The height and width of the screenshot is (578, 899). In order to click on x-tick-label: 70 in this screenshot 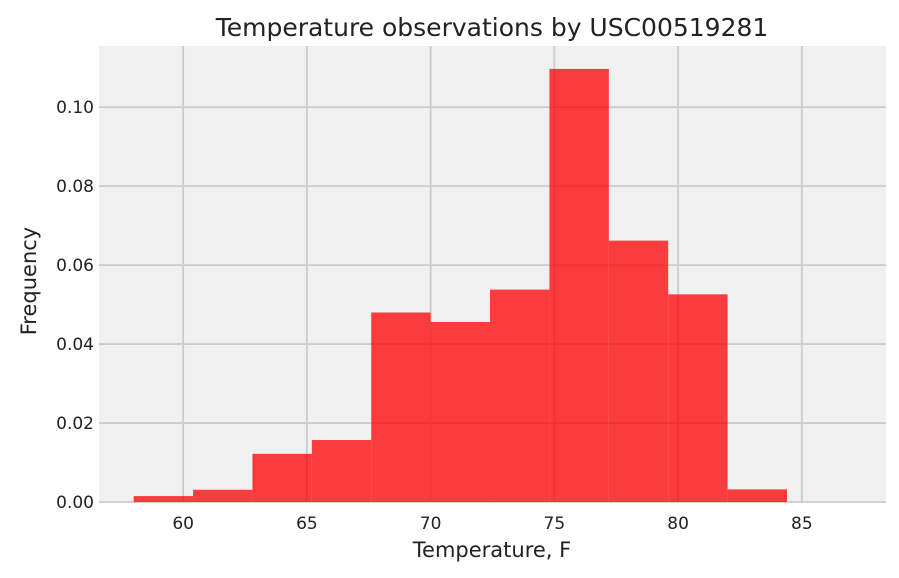, I will do `click(431, 524)`.